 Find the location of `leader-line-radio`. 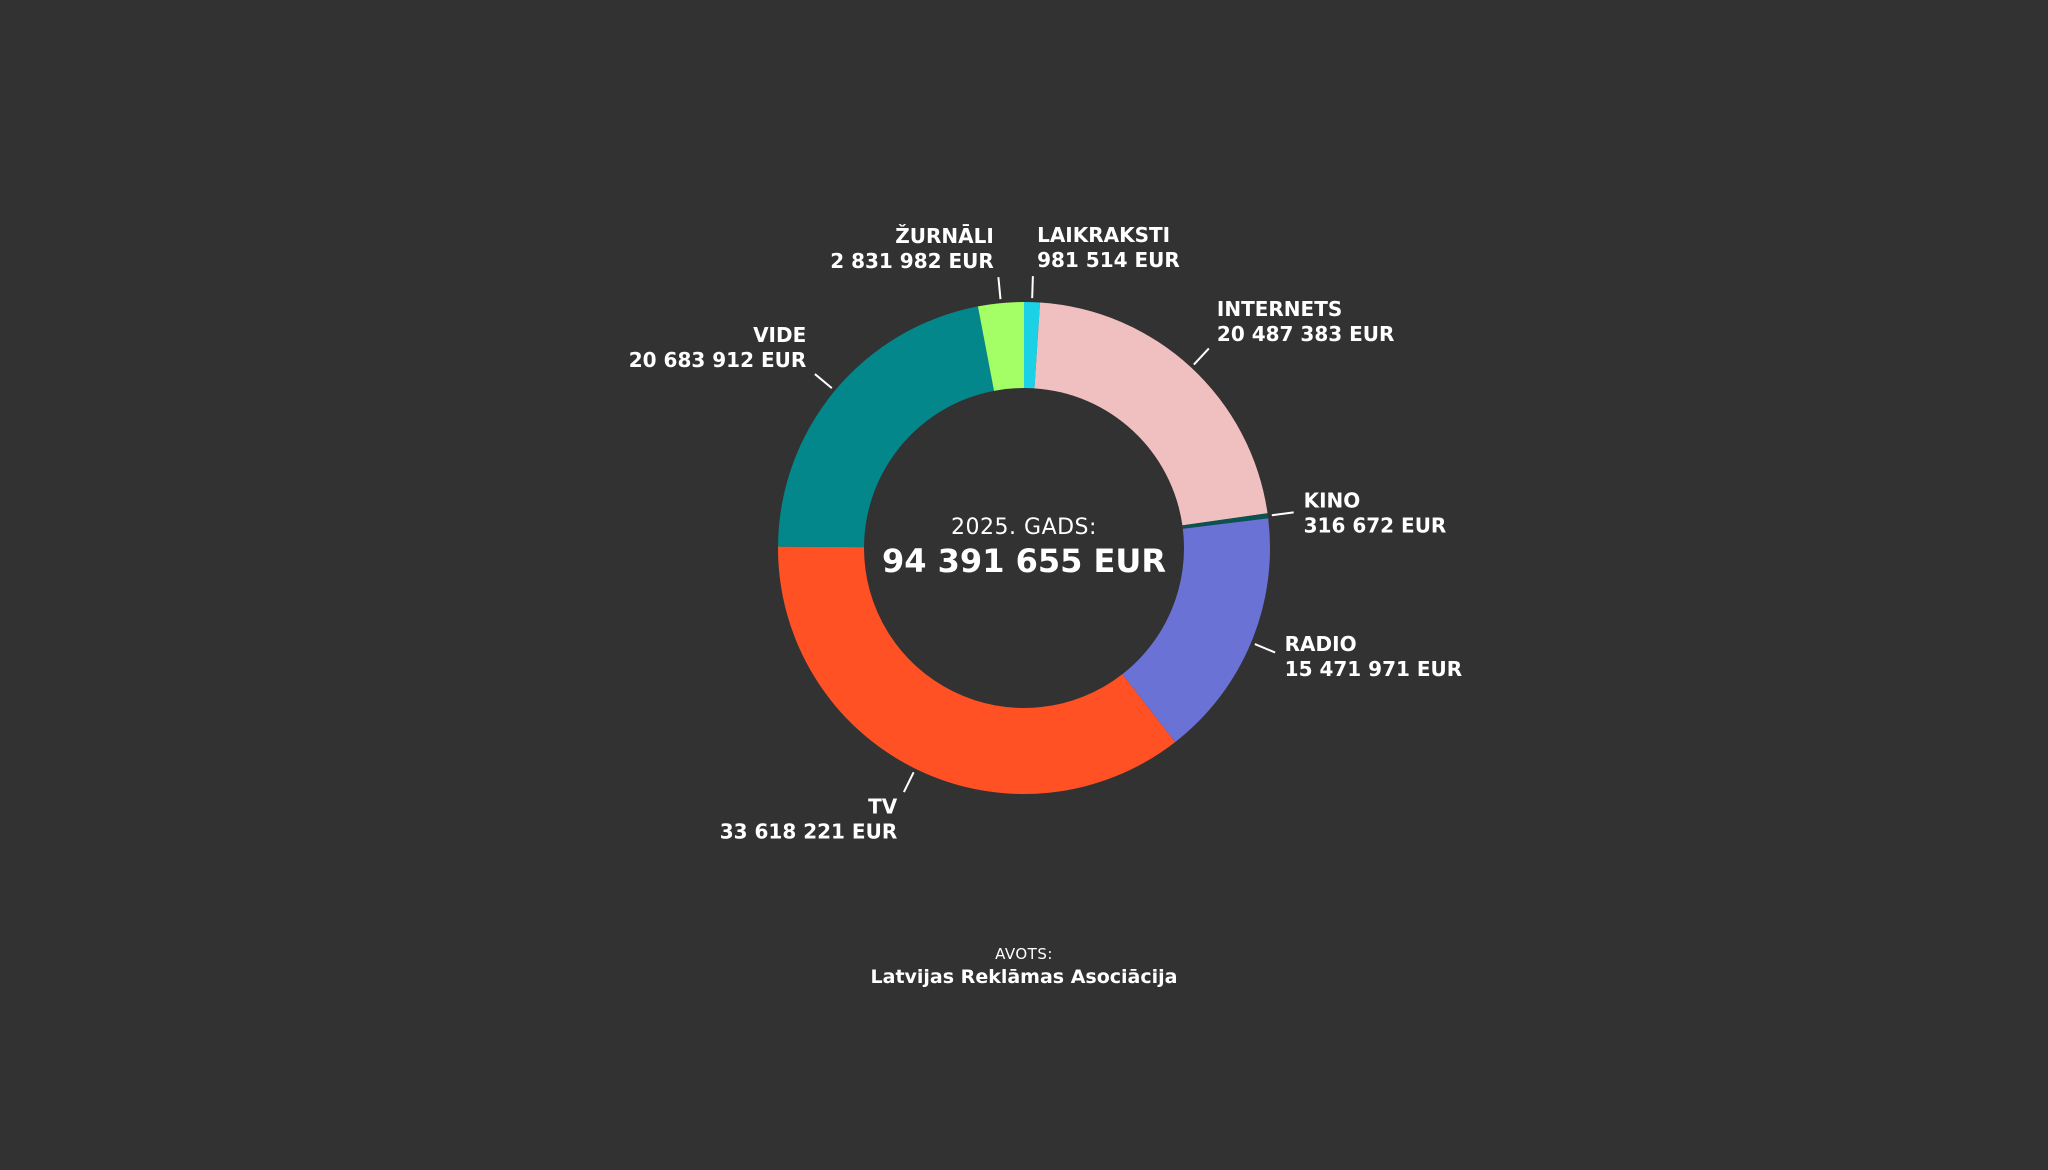

leader-line-radio is located at coordinates (1265, 648).